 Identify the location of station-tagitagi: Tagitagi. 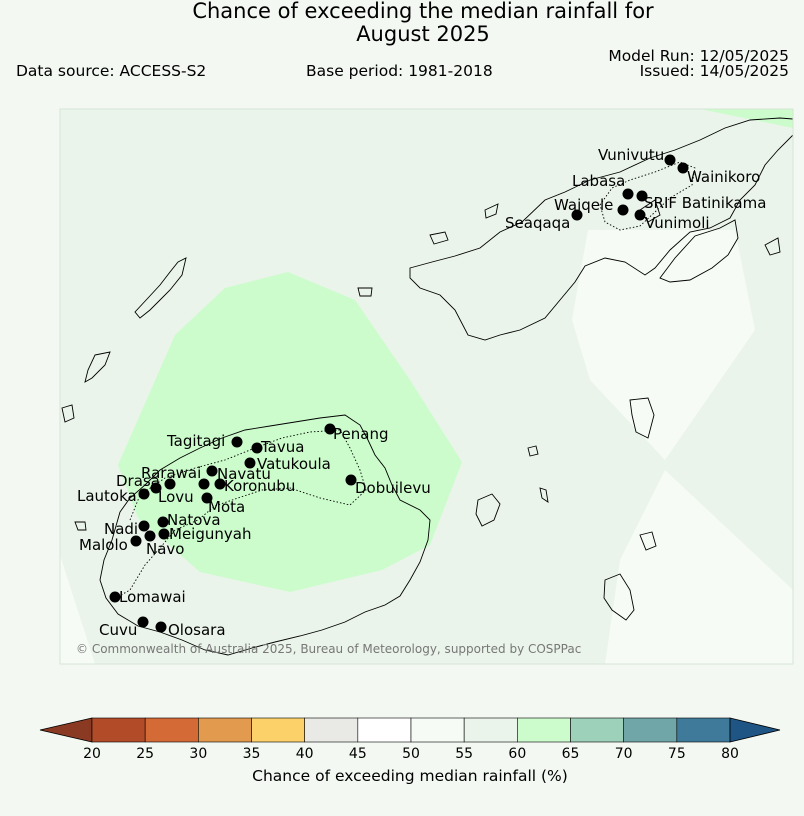
(204, 441).